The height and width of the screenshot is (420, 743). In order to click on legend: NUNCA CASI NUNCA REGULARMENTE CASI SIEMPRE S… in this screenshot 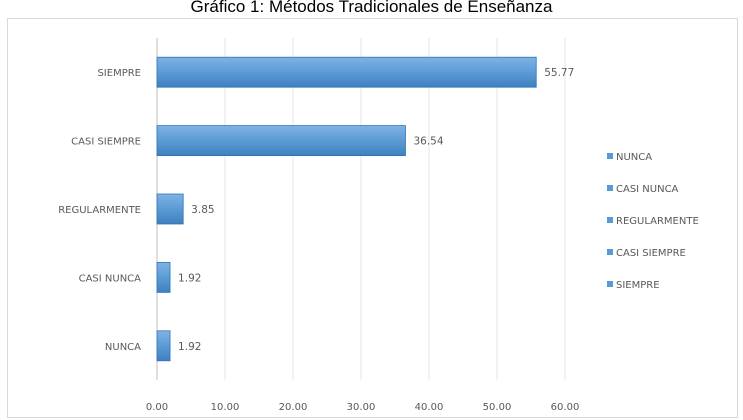, I will do `click(653, 221)`.